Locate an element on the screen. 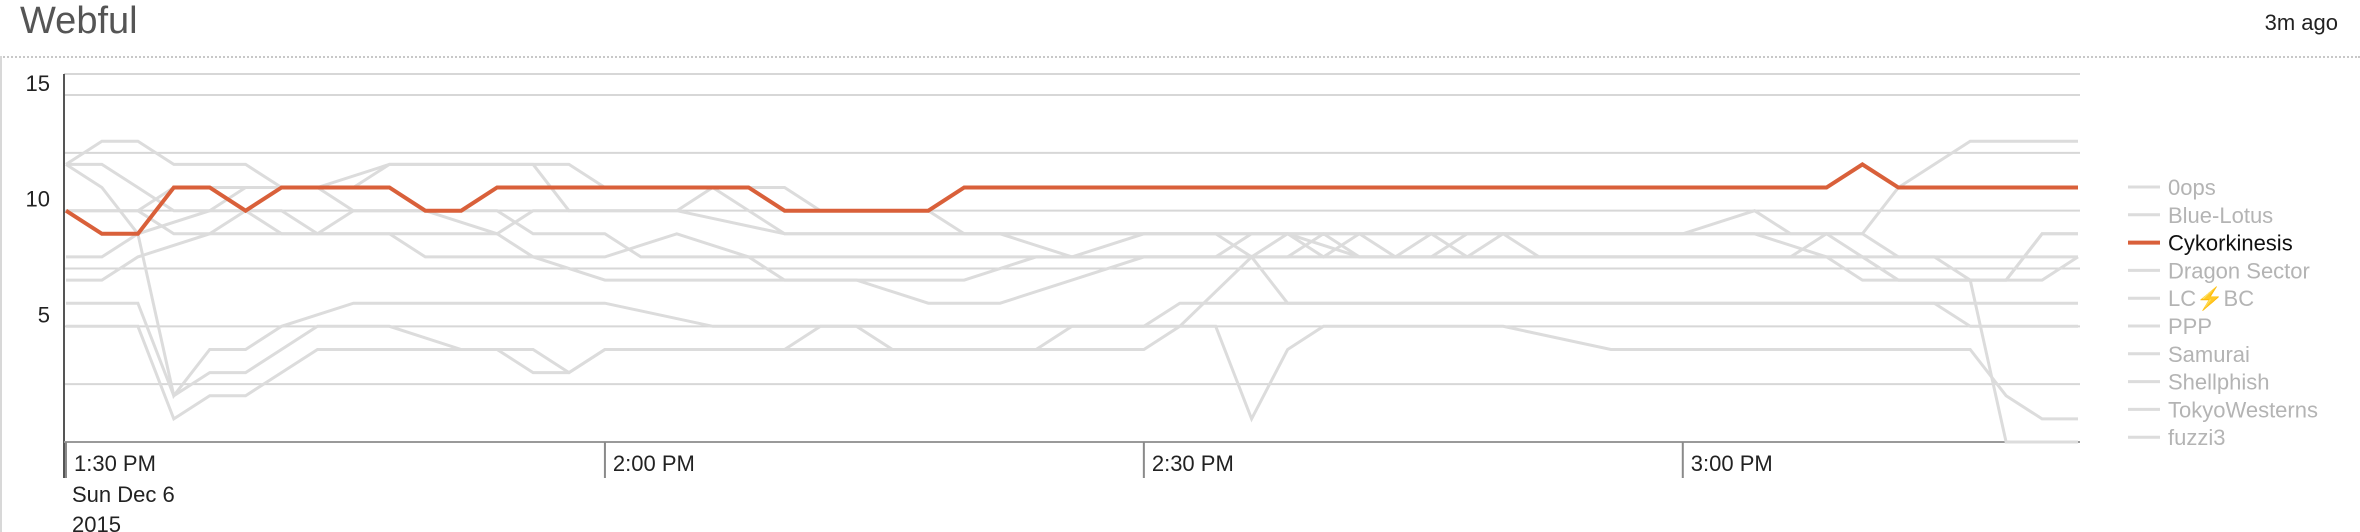 This screenshot has height=532, width=2360. x-tick-sublabel: 2015 is located at coordinates (96, 522).